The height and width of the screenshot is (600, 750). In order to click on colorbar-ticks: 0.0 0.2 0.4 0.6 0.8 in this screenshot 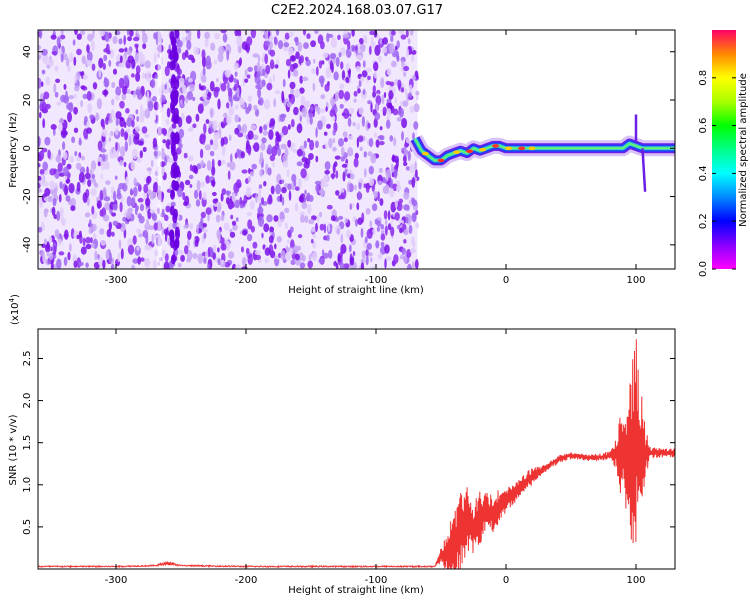, I will do `click(717, 173)`.